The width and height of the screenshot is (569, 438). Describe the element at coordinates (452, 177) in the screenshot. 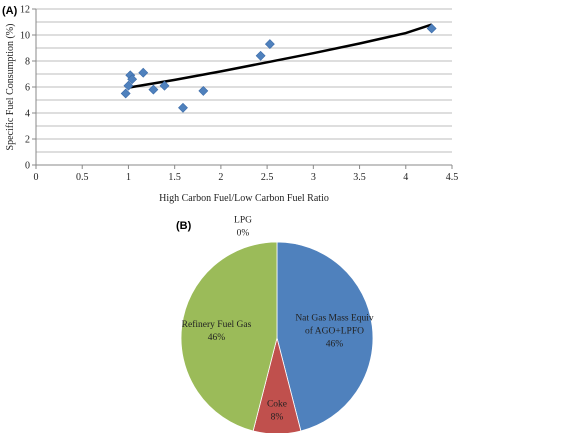

I see `x-tick-label: 4.5` at that location.